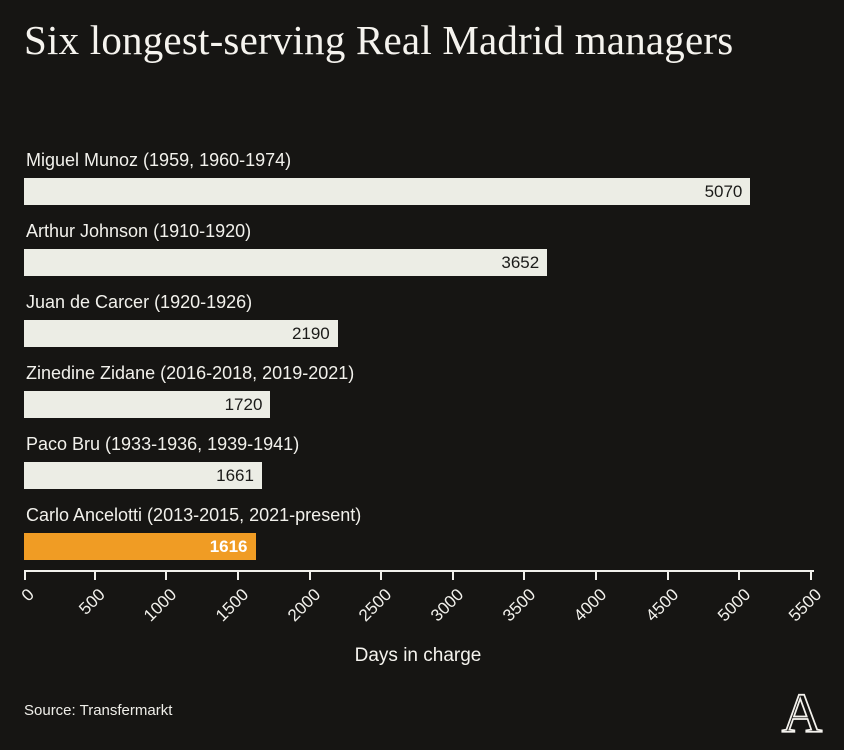  Describe the element at coordinates (419, 571) in the screenshot. I see `x-axis-line` at that location.